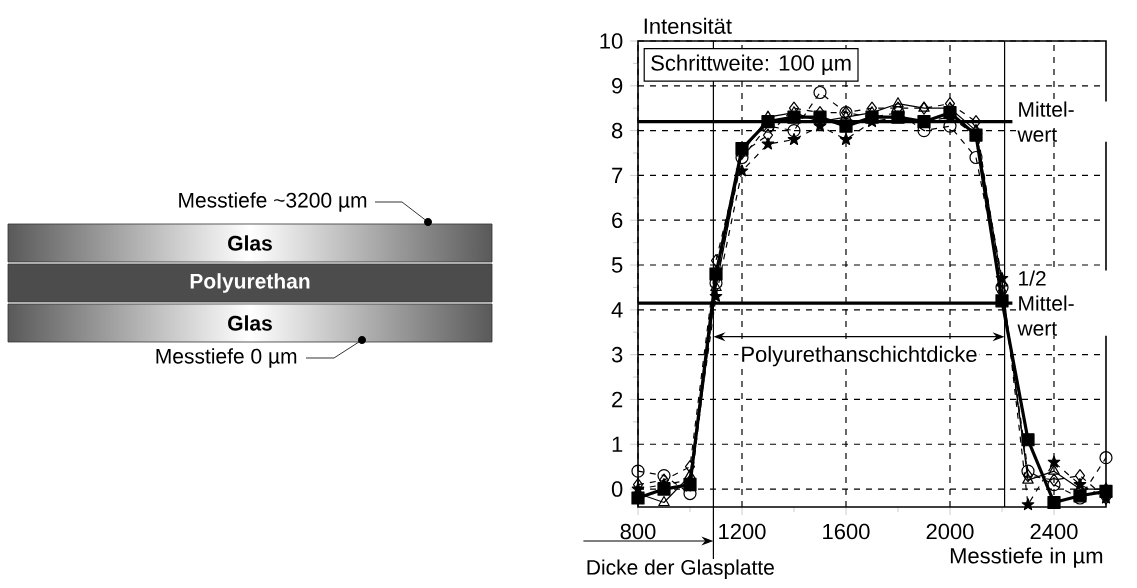 This screenshot has width=1137, height=588. What do you see at coordinates (617, 220) in the screenshot?
I see `y-tick-label: 6` at bounding box center [617, 220].